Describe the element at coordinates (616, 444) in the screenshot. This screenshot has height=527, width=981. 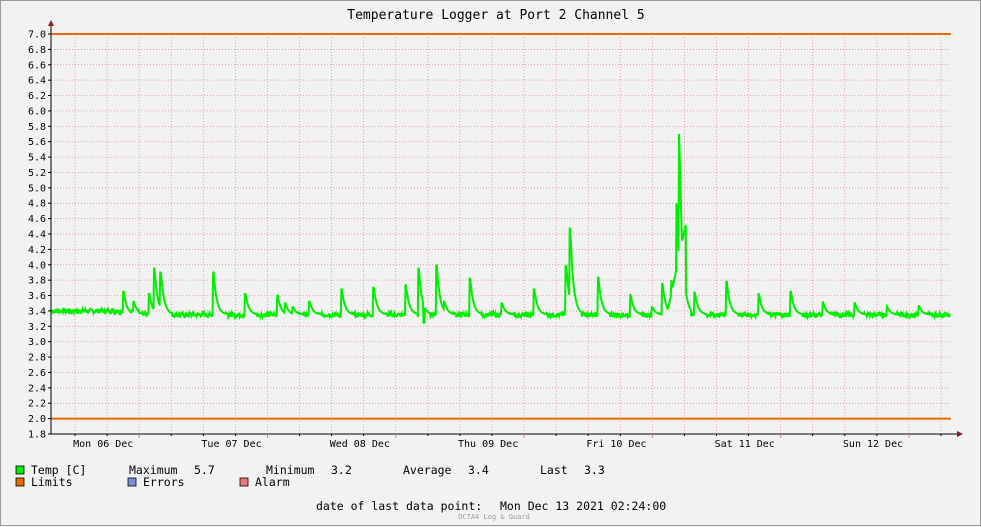
I see `x-tick-label: Fri 10 Dec` at that location.